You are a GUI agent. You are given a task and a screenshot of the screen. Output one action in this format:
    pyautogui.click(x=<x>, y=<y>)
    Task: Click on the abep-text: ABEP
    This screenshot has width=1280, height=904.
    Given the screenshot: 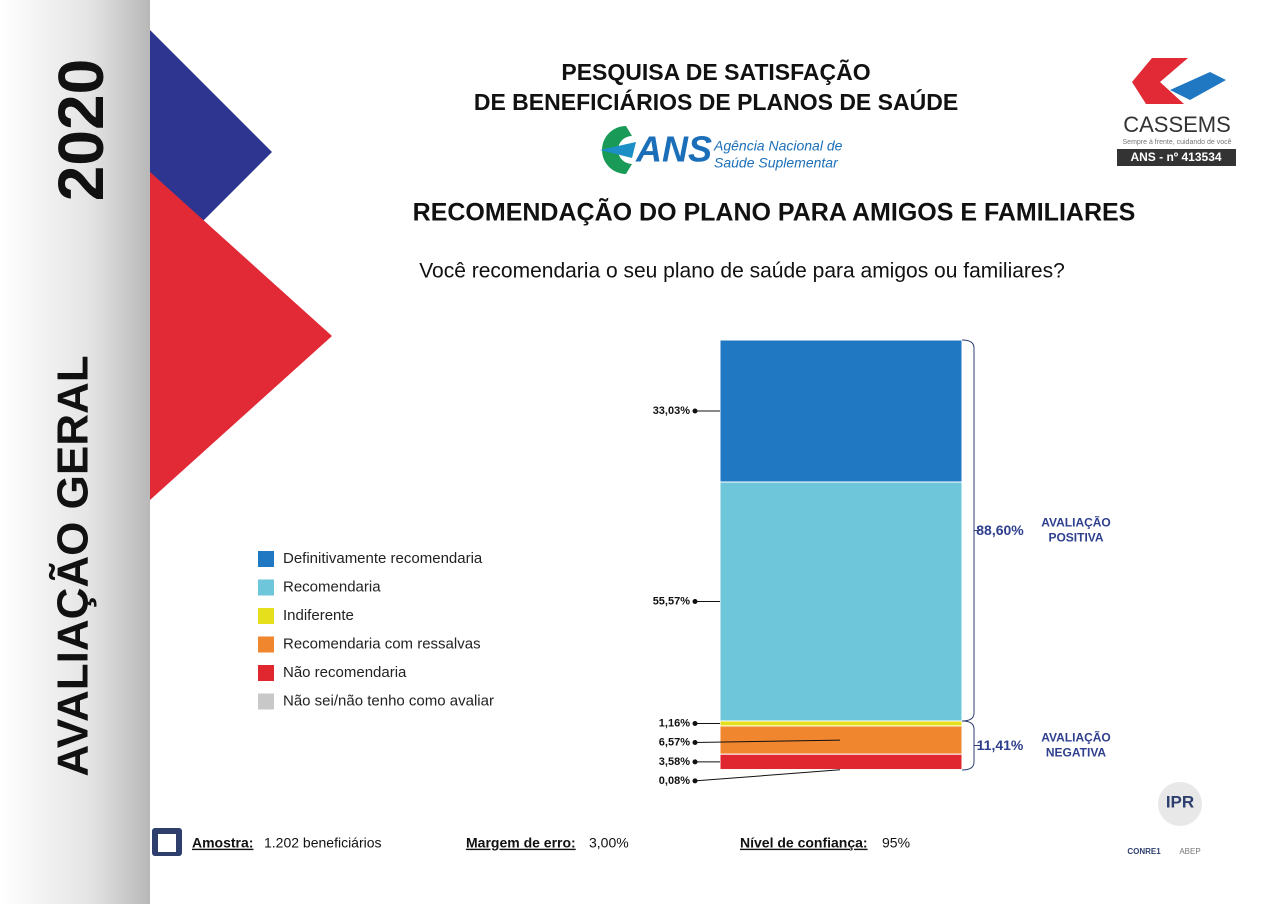 What is the action you would take?
    pyautogui.click(x=1189, y=851)
    